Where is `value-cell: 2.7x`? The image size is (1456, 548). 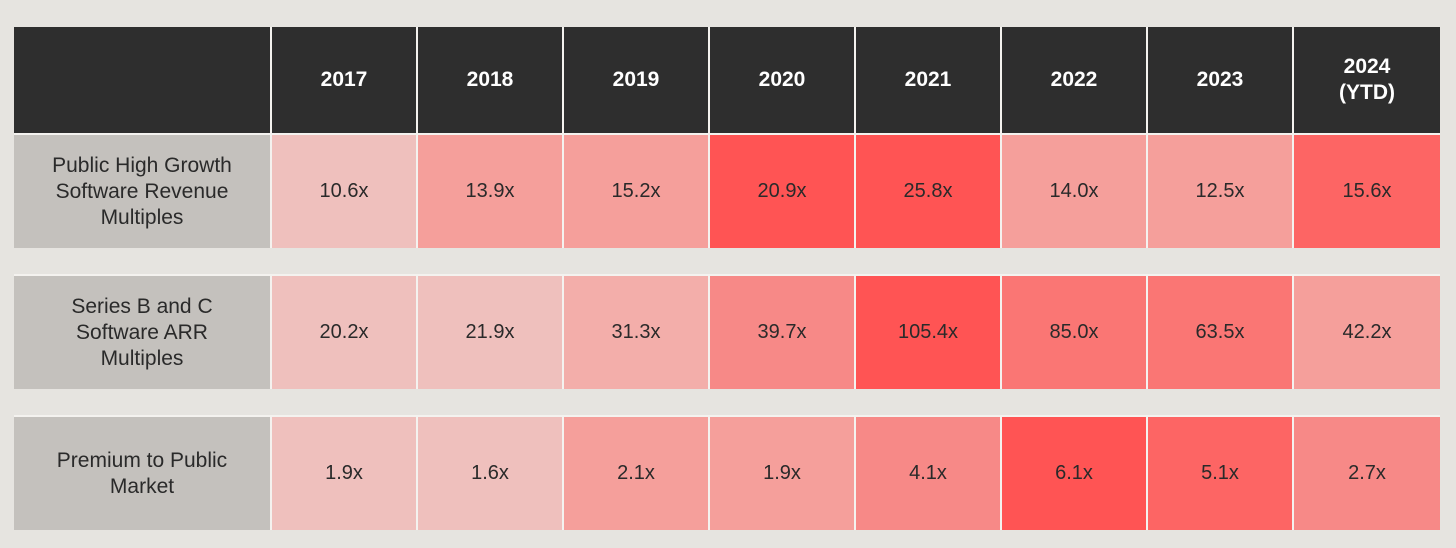
value-cell: 2.7x is located at coordinates (1367, 472).